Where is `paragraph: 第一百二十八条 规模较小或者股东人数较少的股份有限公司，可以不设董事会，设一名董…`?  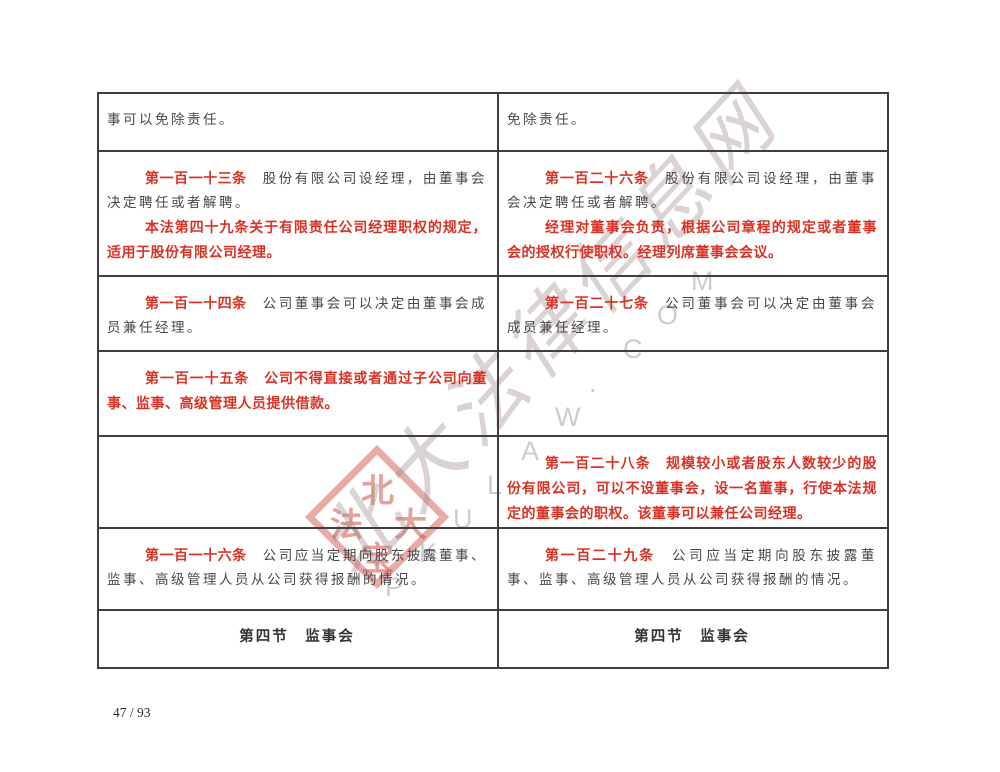 paragraph: 第一百二十八条 规模较小或者股东人数较少的股份有限公司，可以不设董事会，设一名董… is located at coordinates (692, 488).